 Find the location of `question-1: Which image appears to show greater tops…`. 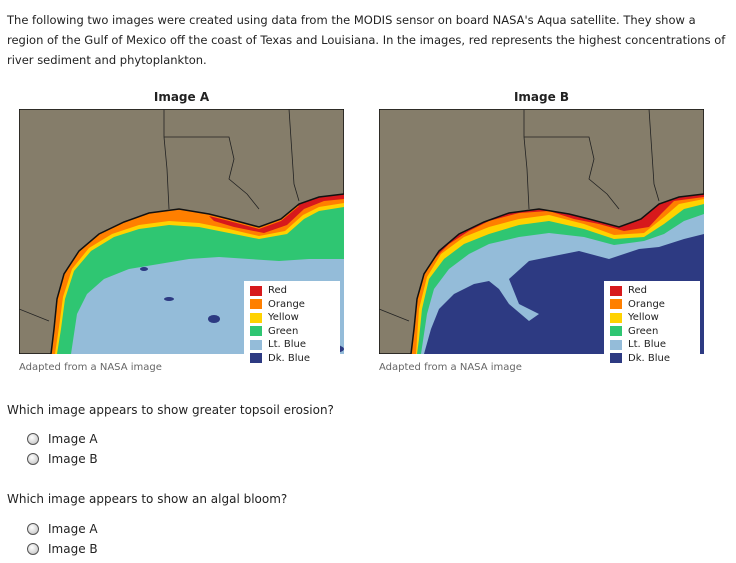

question-1: Which image appears to show greater tops… is located at coordinates (170, 410).